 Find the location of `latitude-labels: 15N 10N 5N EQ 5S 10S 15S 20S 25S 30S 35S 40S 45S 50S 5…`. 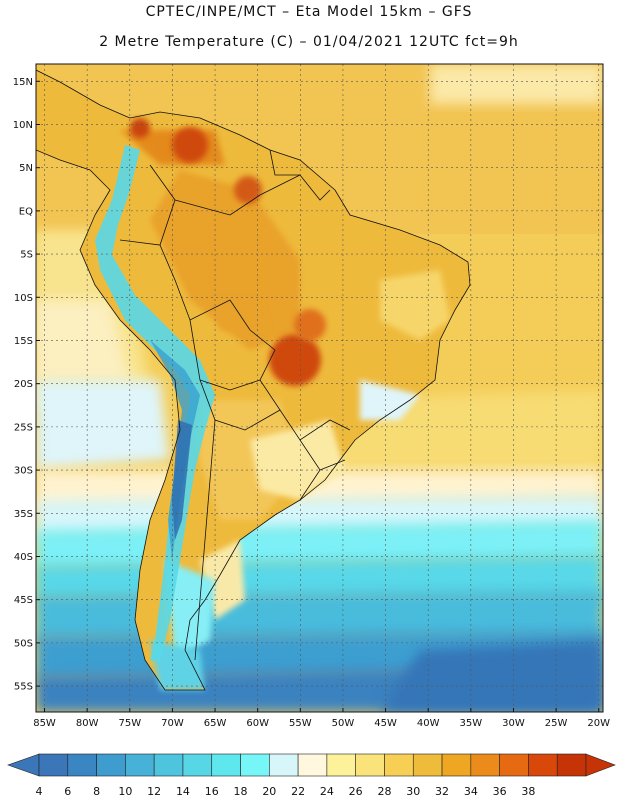

latitude-labels: 15N 10N 5N EQ 5S 10S 15S 20S 25S 30S 35S 40S 45S 50S 5… is located at coordinates (26, 385).